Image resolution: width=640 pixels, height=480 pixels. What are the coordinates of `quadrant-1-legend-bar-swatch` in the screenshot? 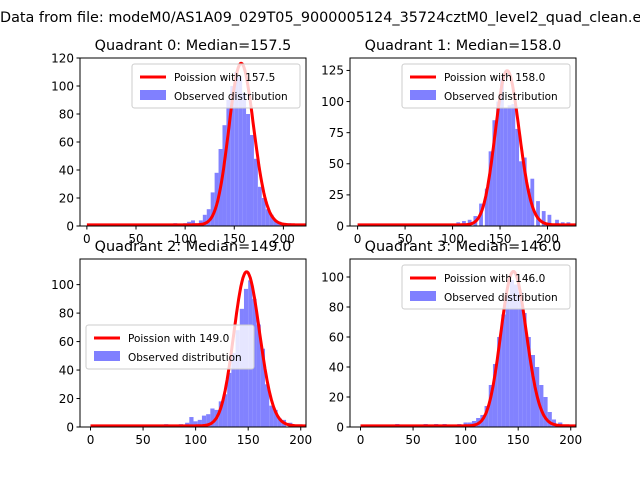 It's located at (423, 95).